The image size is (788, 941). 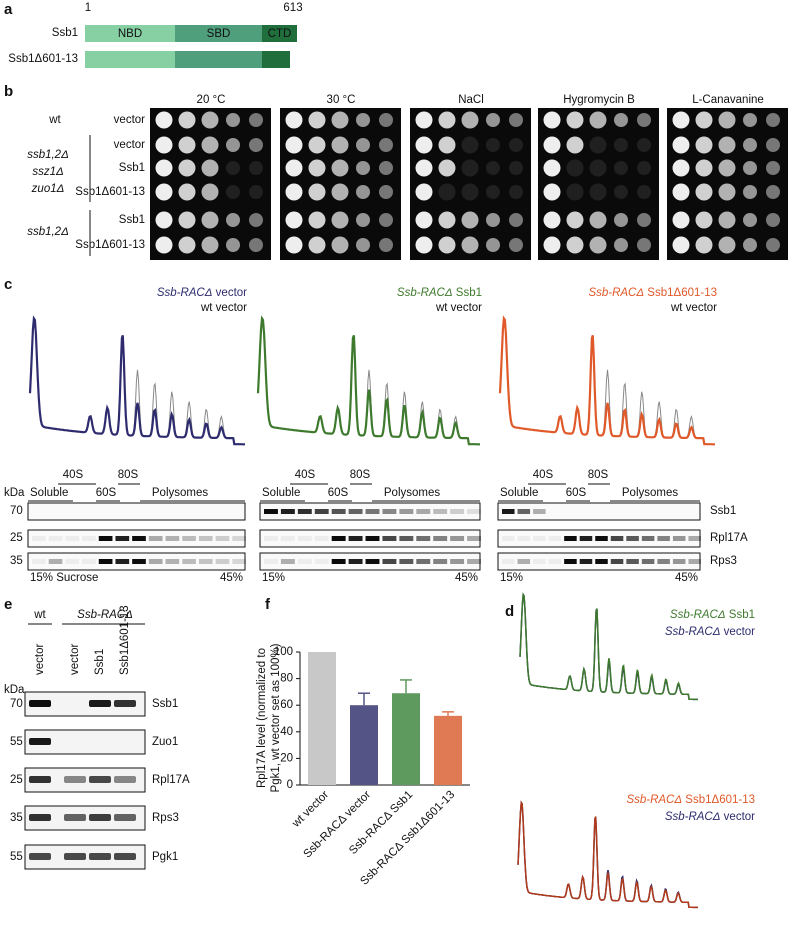 What do you see at coordinates (599, 511) in the screenshot?
I see `blot` at bounding box center [599, 511].